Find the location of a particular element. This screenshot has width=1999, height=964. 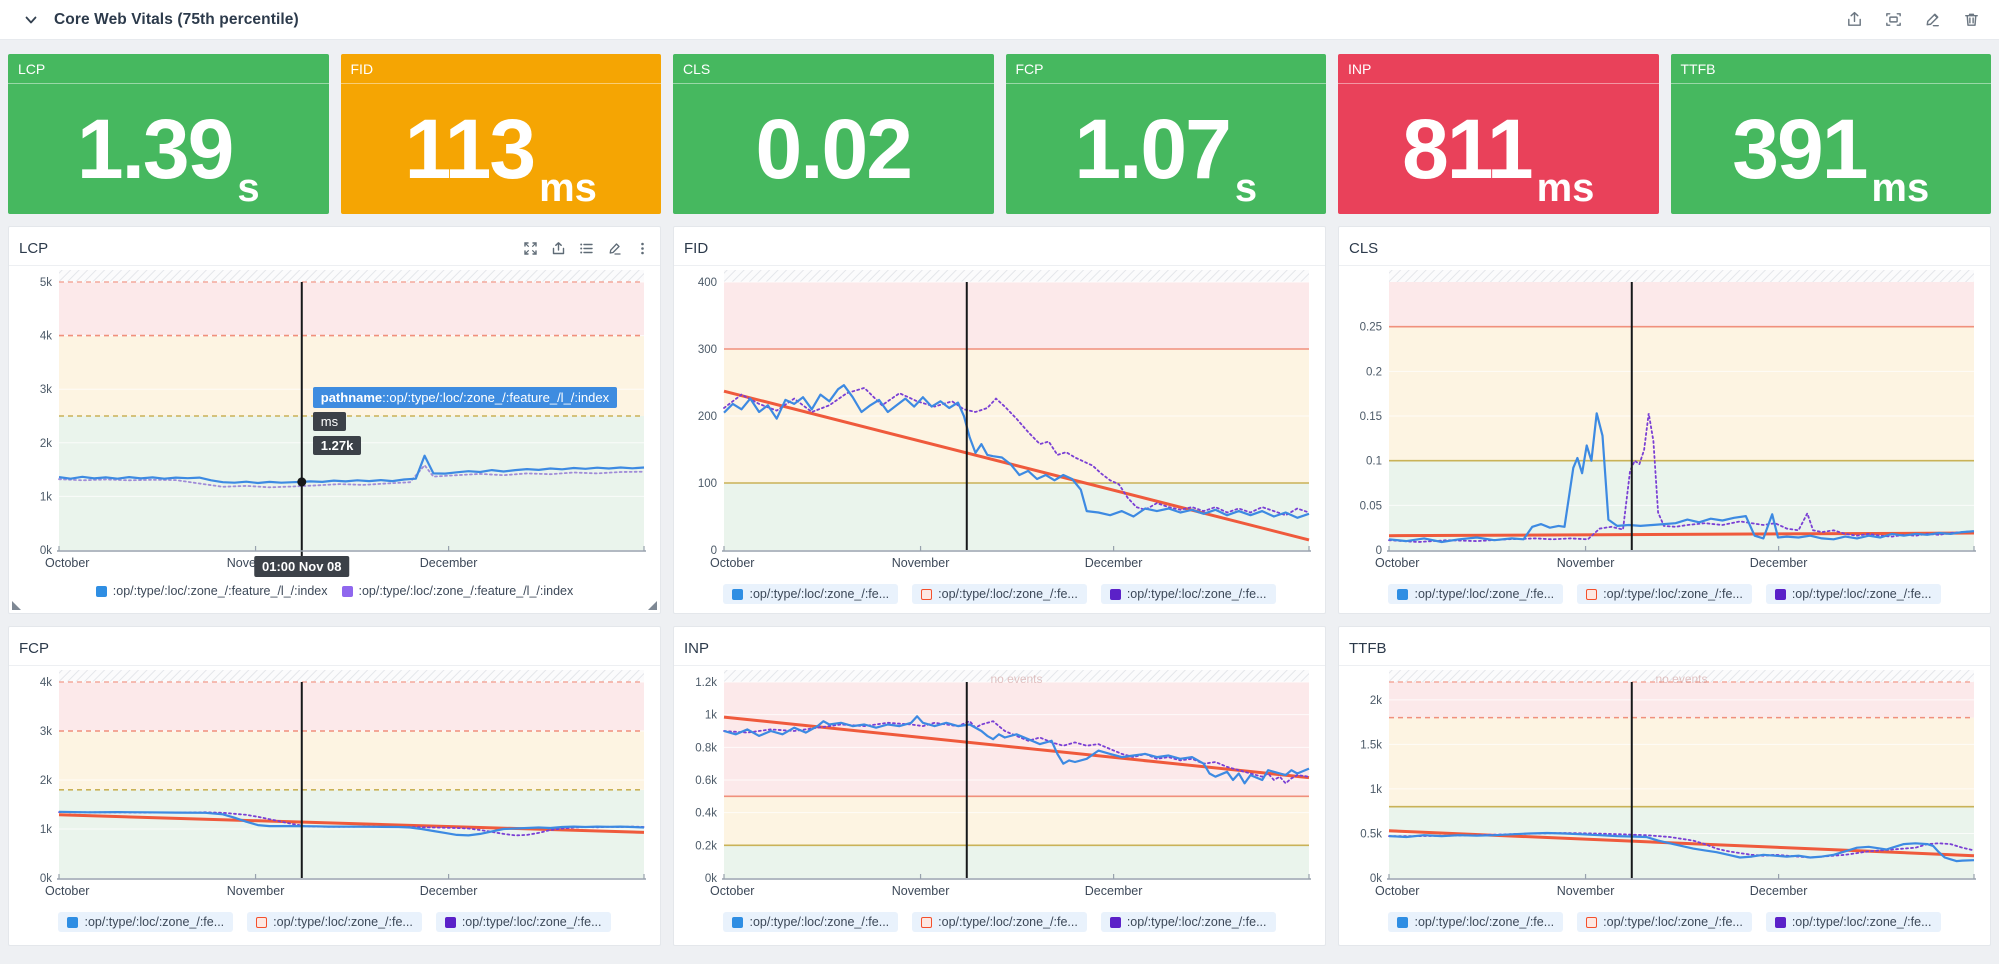

svg-text: 0.1 is located at coordinates (1374, 462).